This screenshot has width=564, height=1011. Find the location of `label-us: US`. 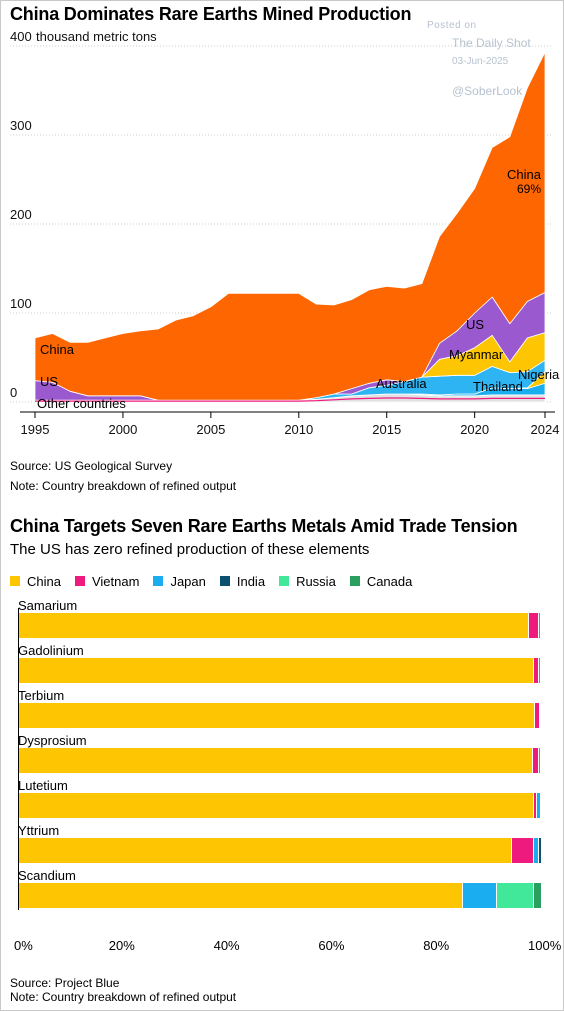

label-us: US is located at coordinates (49, 381).